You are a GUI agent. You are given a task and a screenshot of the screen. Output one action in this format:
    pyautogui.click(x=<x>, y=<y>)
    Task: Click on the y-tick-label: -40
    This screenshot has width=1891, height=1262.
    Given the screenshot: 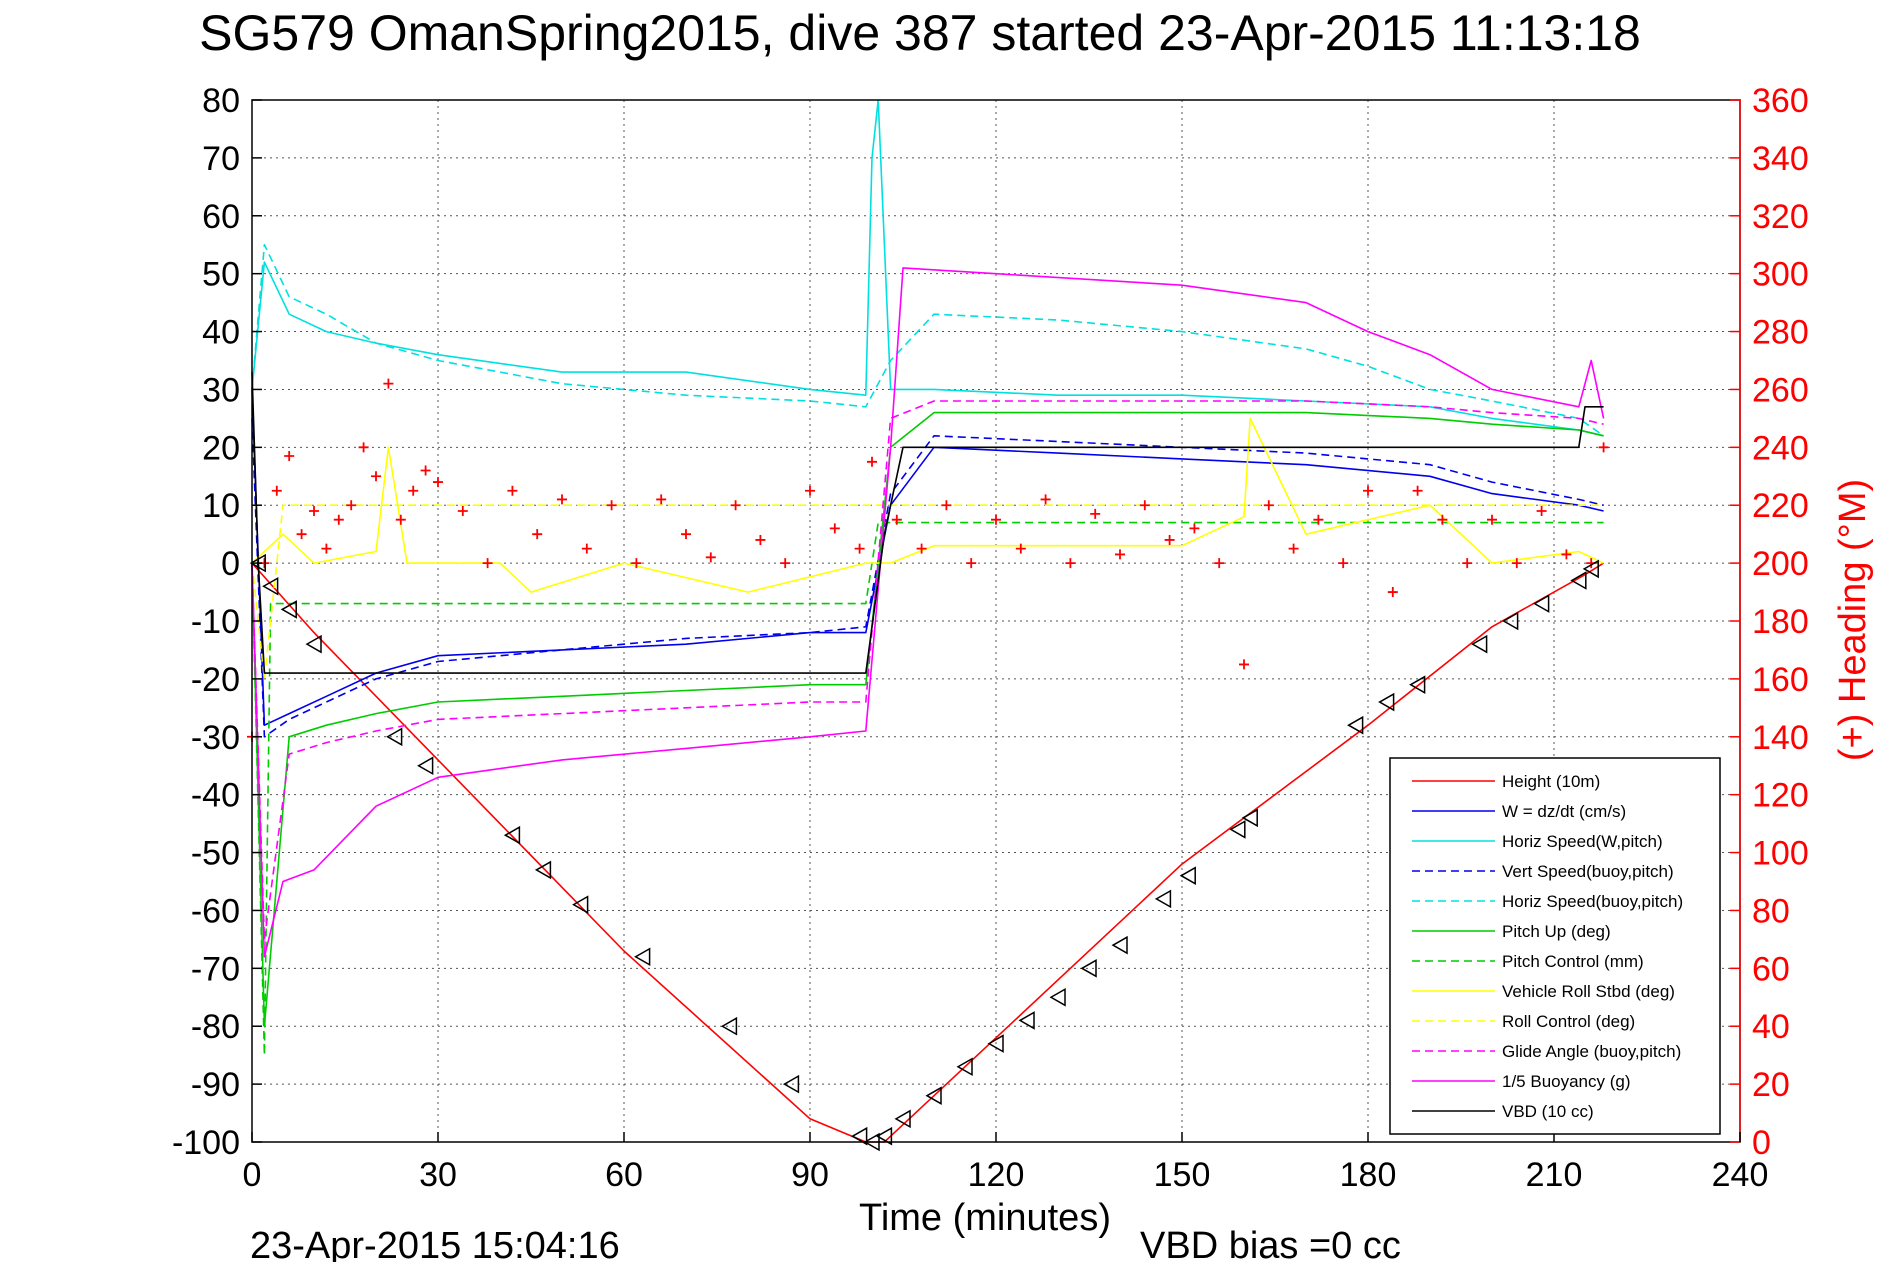 What is the action you would take?
    pyautogui.click(x=215, y=796)
    